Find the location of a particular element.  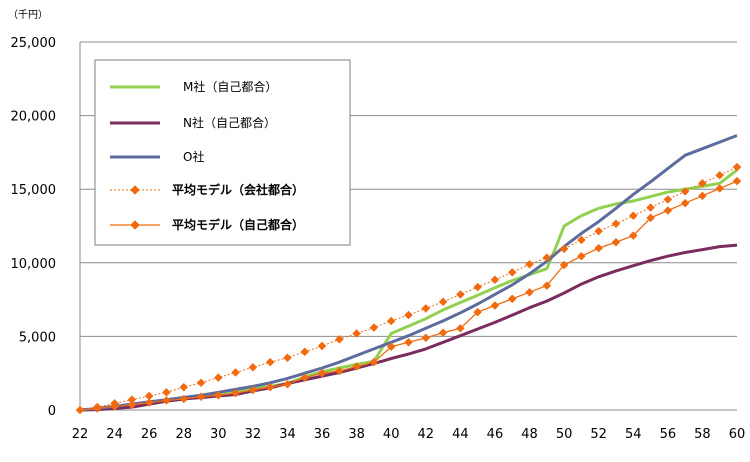

x-tick-label: 56 is located at coordinates (668, 434).